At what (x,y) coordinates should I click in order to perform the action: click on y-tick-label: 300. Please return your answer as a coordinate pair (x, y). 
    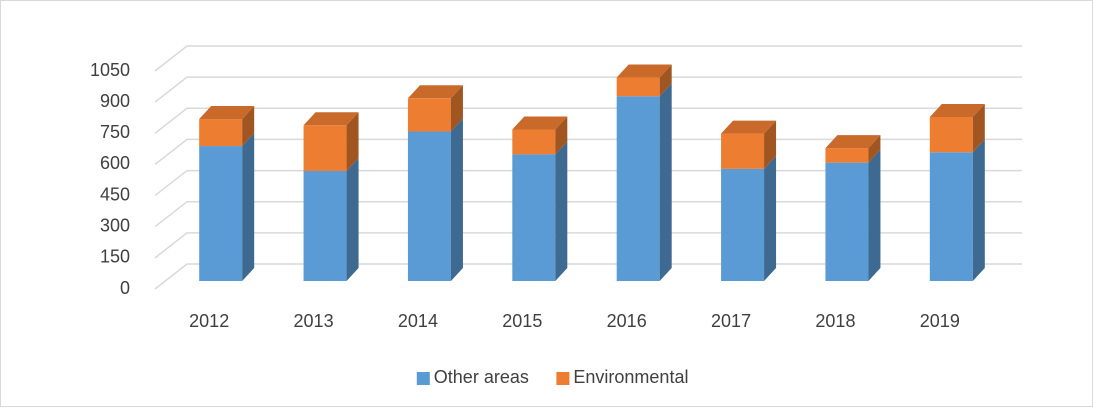
    Looking at the image, I should click on (115, 225).